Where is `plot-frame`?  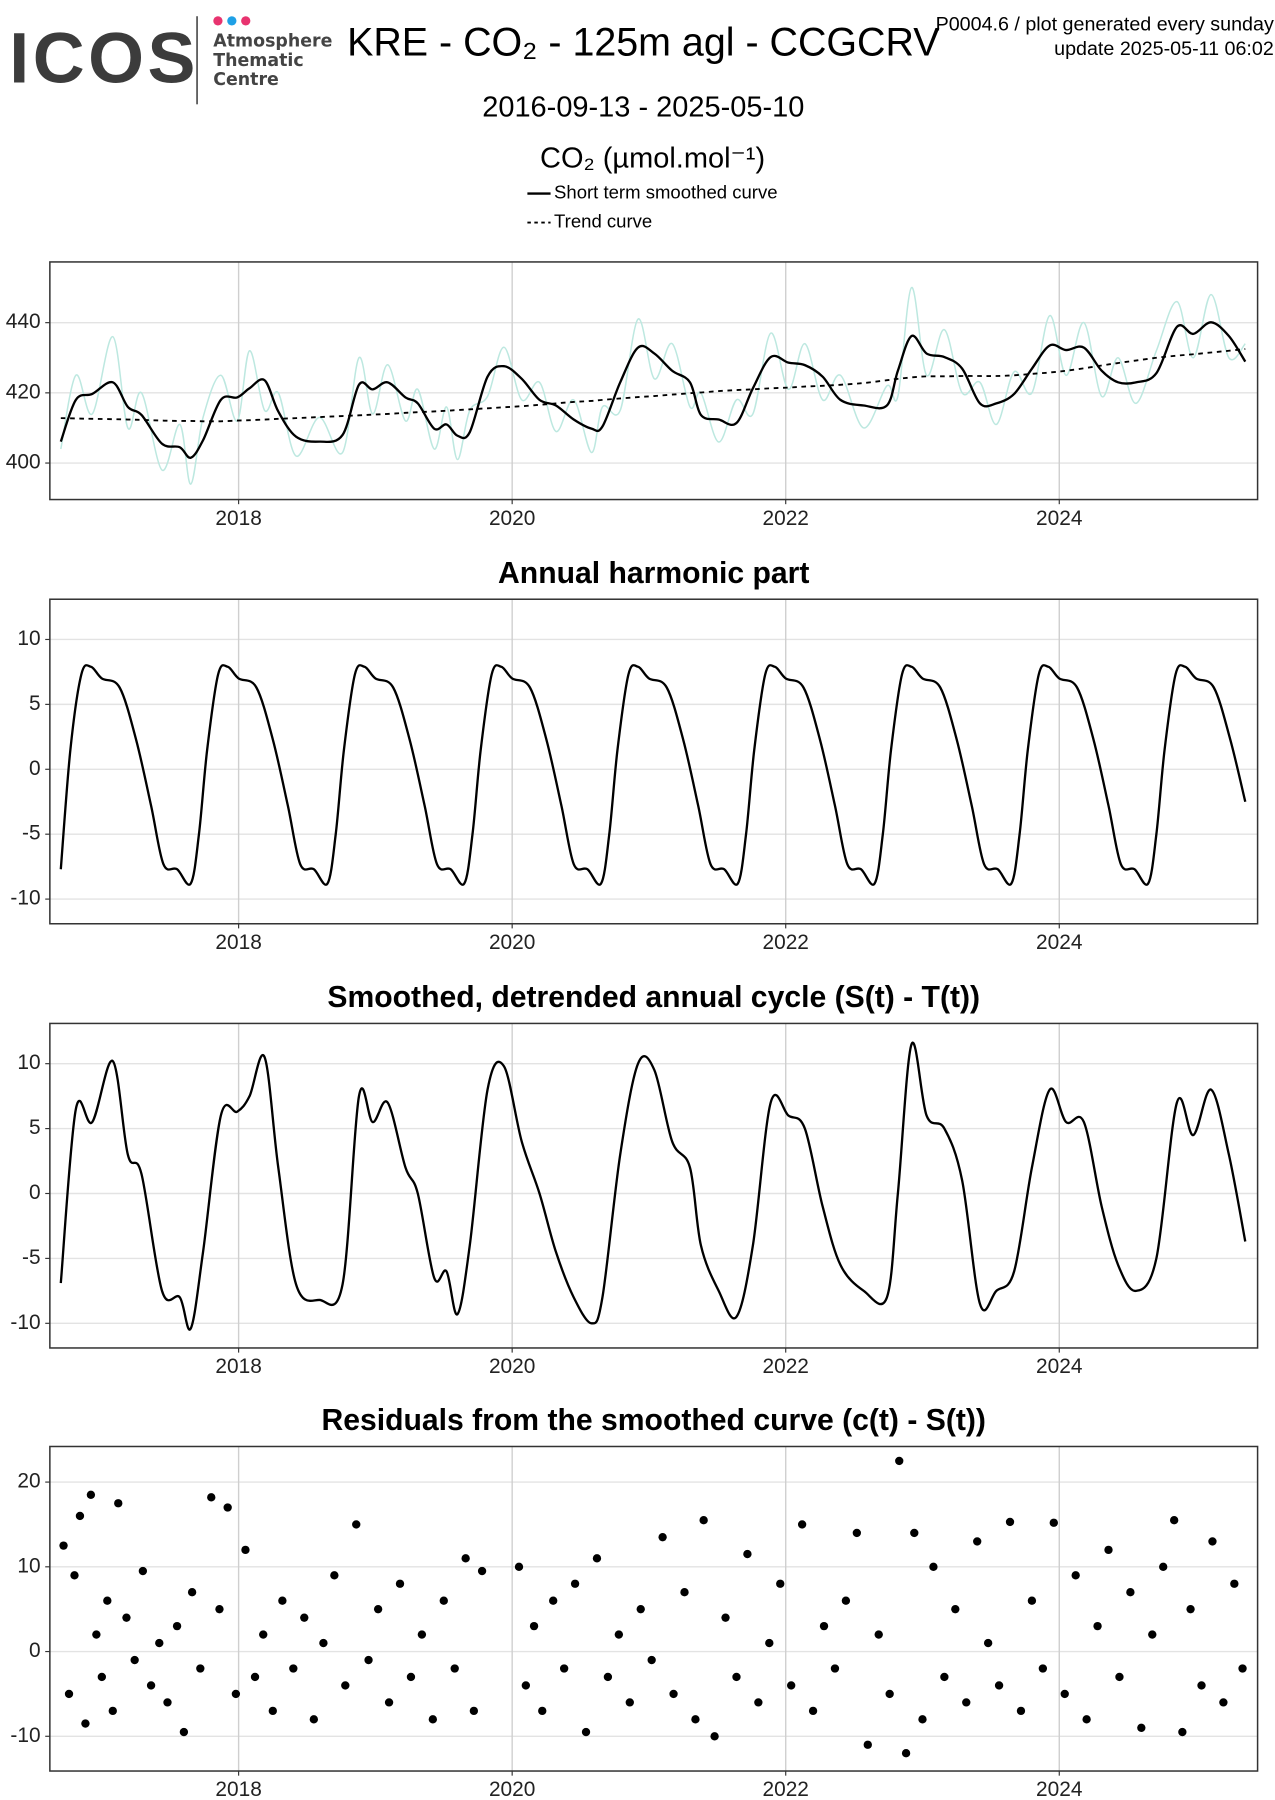
plot-frame is located at coordinates (654, 381).